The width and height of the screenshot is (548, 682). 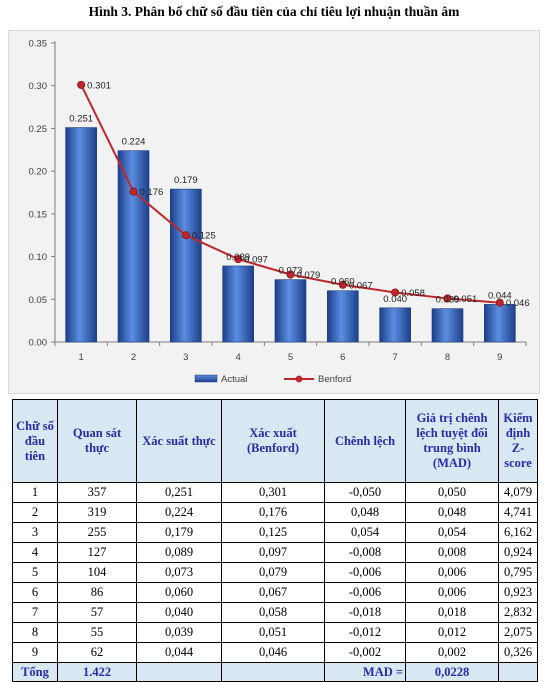 I want to click on total-empty-cell, so click(x=273, y=672).